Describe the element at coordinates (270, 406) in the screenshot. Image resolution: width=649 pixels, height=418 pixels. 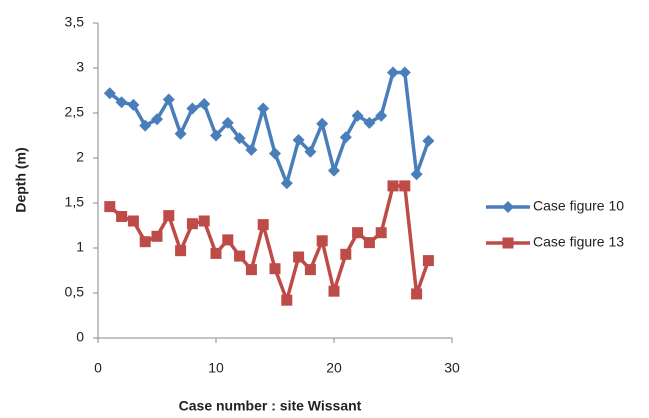
I see `x-axis-title: Case number : site Wissant` at that location.